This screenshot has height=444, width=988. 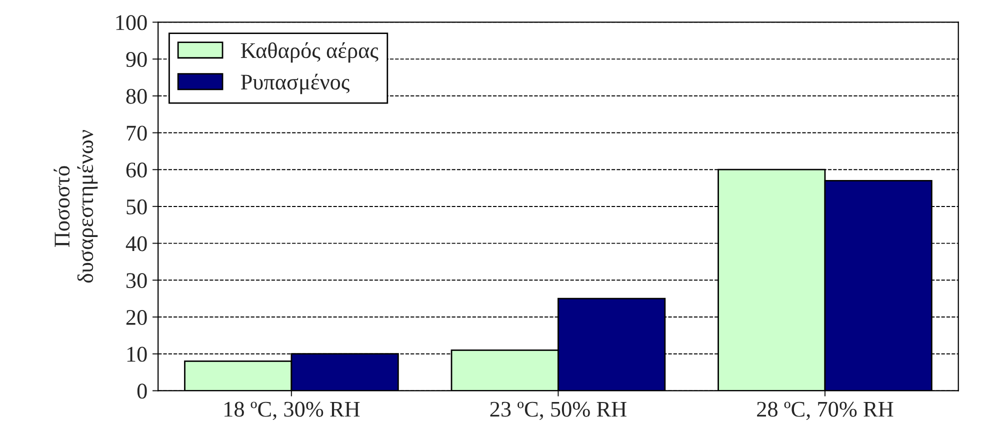 What do you see at coordinates (136, 206) in the screenshot?
I see `y-tick-label: 50` at bounding box center [136, 206].